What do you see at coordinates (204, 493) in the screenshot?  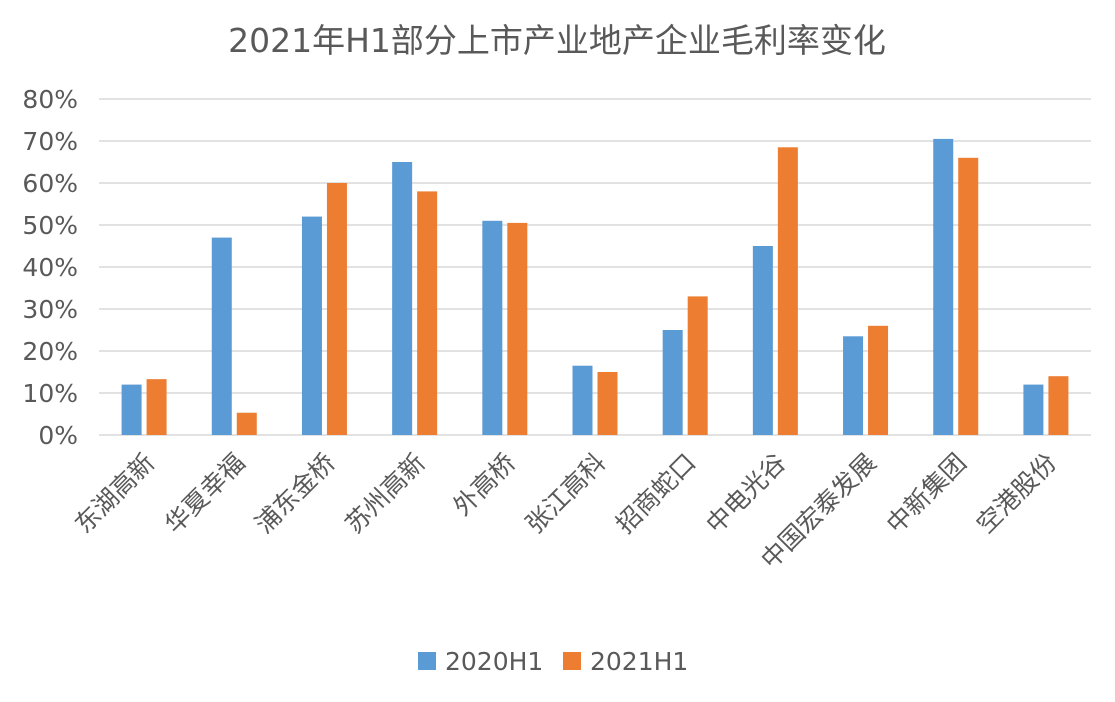 I see `category-label: 华夏幸福` at bounding box center [204, 493].